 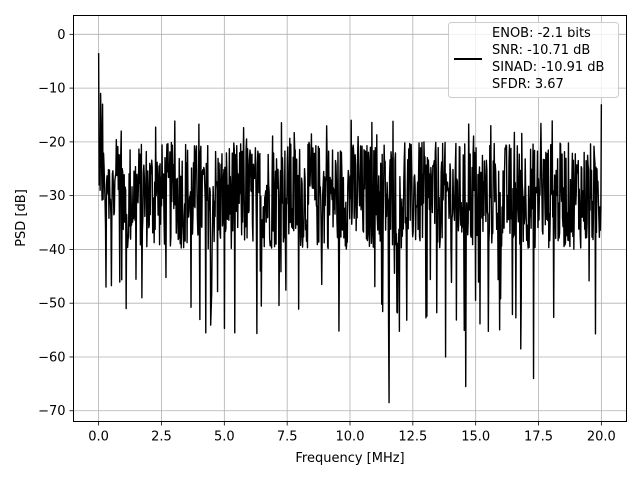 I want to click on x-axis-ticks: 0.0 2.5 5.0 7.5 10.0 12.5 15.0 17.5 20.0, so click(x=352, y=433).